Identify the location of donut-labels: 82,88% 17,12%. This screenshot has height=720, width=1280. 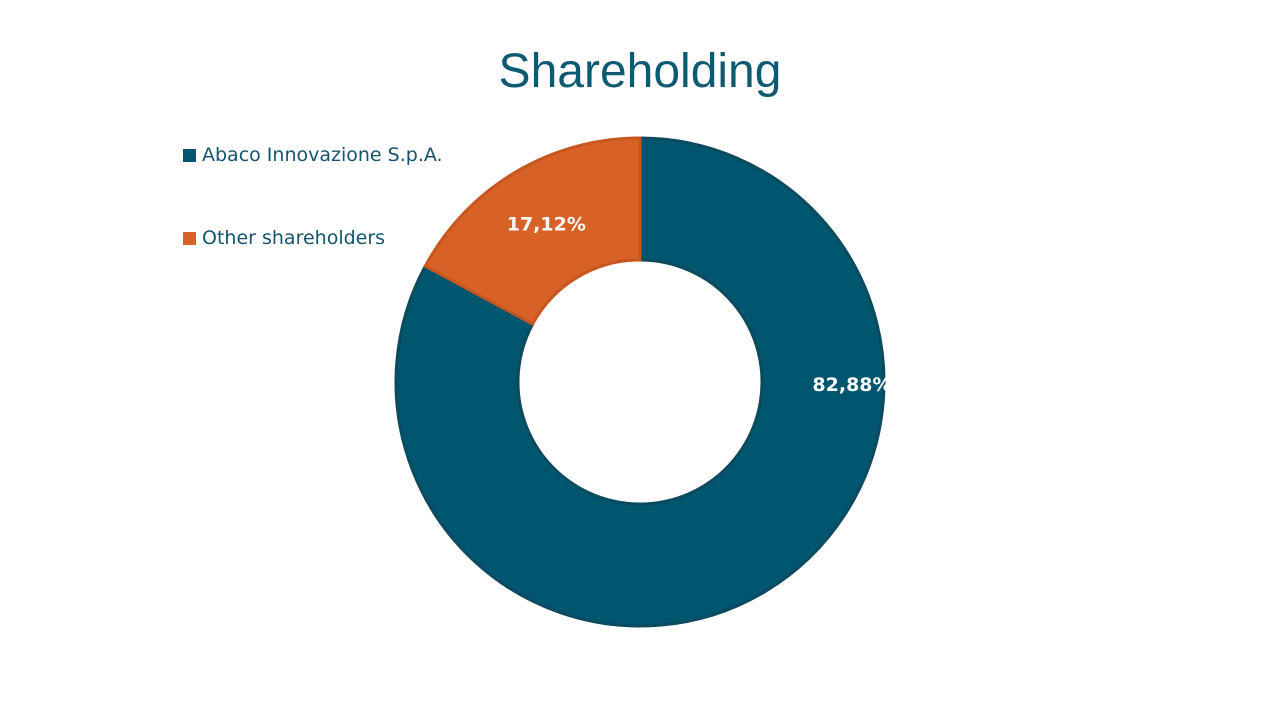
(699, 304).